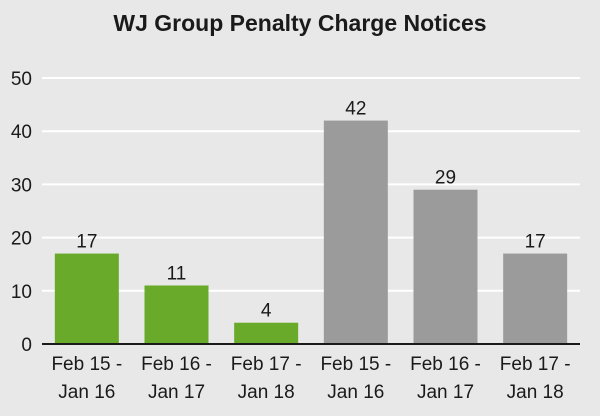 The height and width of the screenshot is (416, 600). I want to click on y-tick-label: 40, so click(21, 132).